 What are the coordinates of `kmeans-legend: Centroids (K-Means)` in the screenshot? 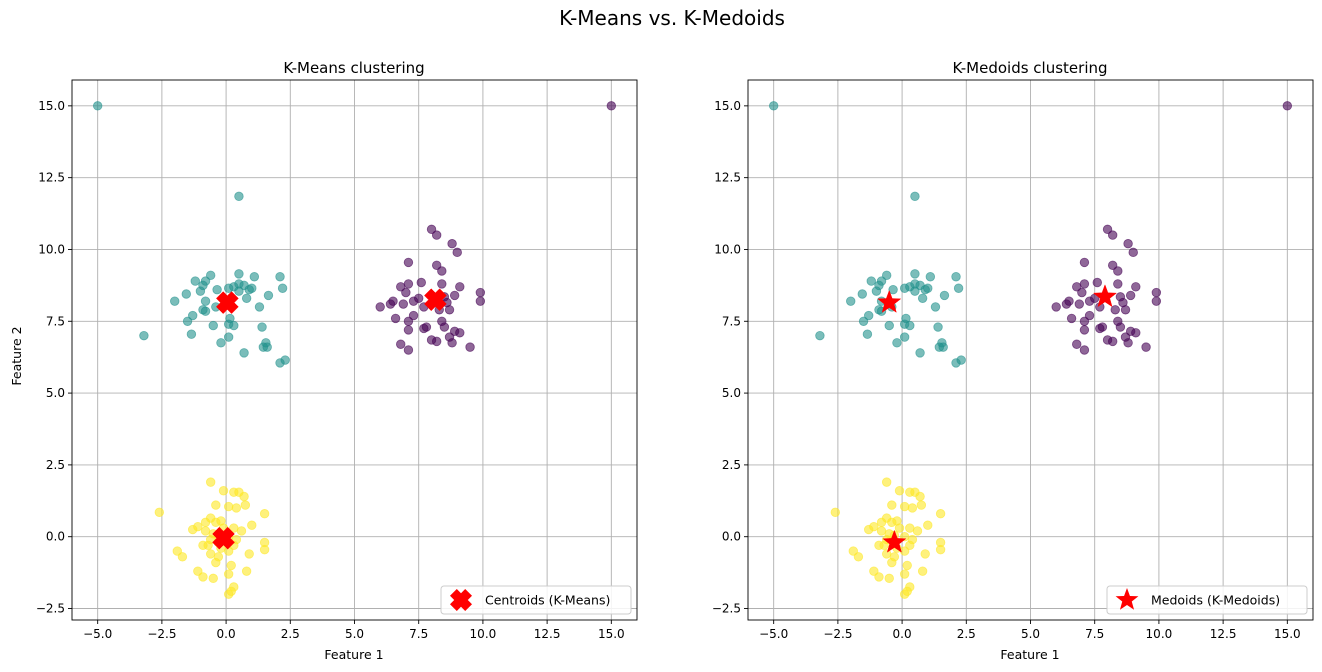 It's located at (536, 600).